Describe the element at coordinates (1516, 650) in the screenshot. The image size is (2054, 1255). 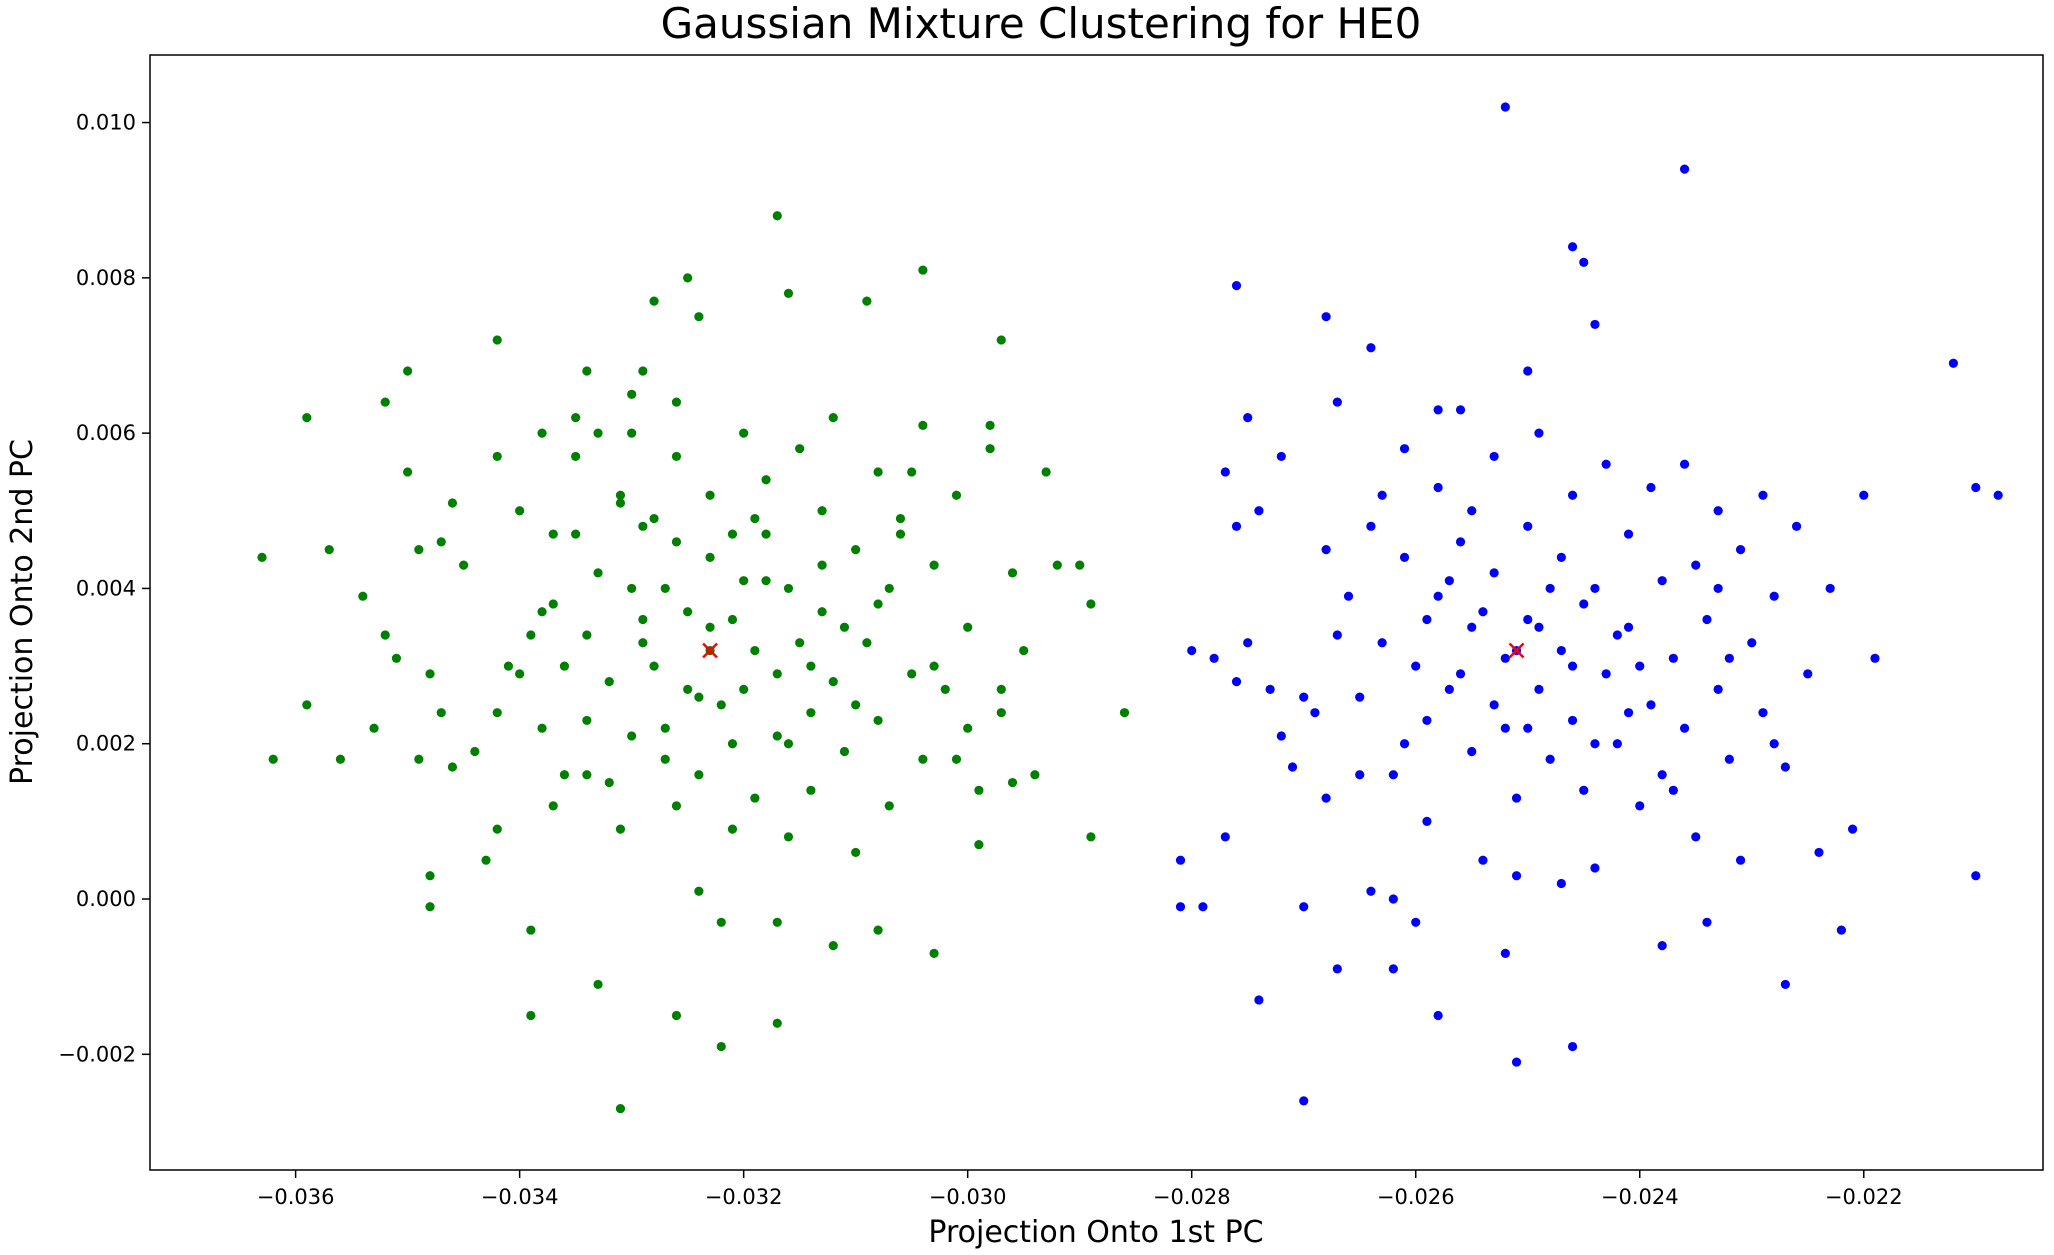
I see `centroid-marker` at that location.